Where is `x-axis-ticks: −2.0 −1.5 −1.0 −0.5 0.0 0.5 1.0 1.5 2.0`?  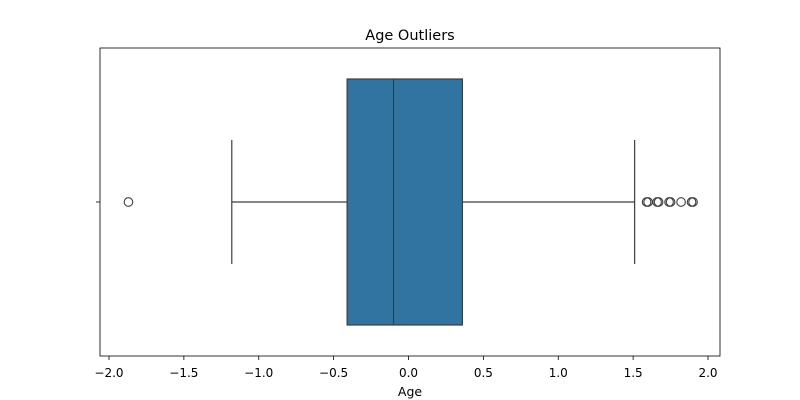 x-axis-ticks: −2.0 −1.5 −1.0 −0.5 0.0 0.5 1.0 1.5 2.0 is located at coordinates (406, 368).